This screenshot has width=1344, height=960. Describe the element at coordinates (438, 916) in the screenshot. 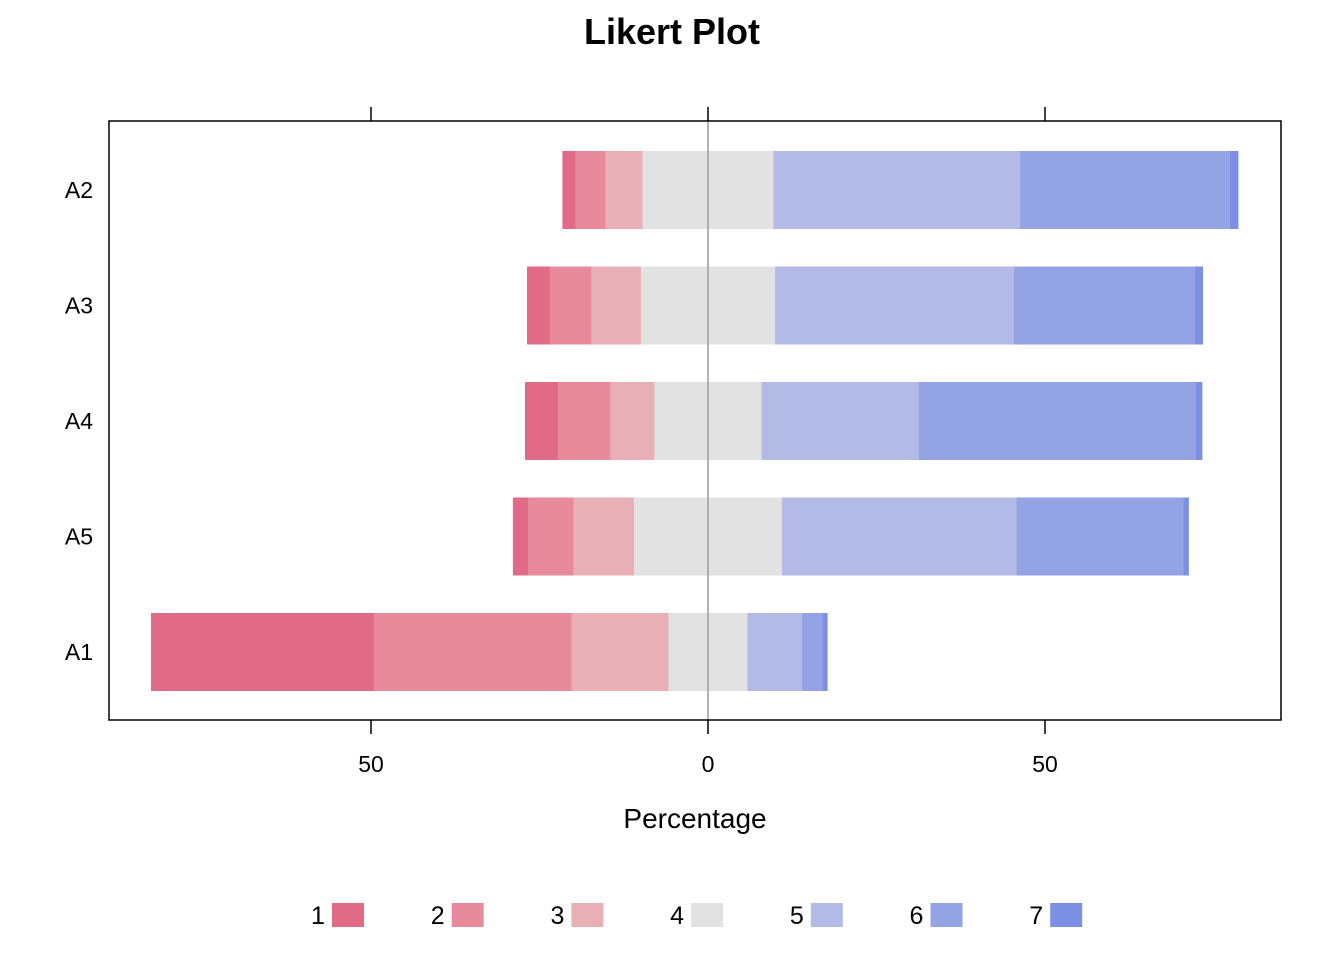

I see `legend-label-2: 2` at that location.